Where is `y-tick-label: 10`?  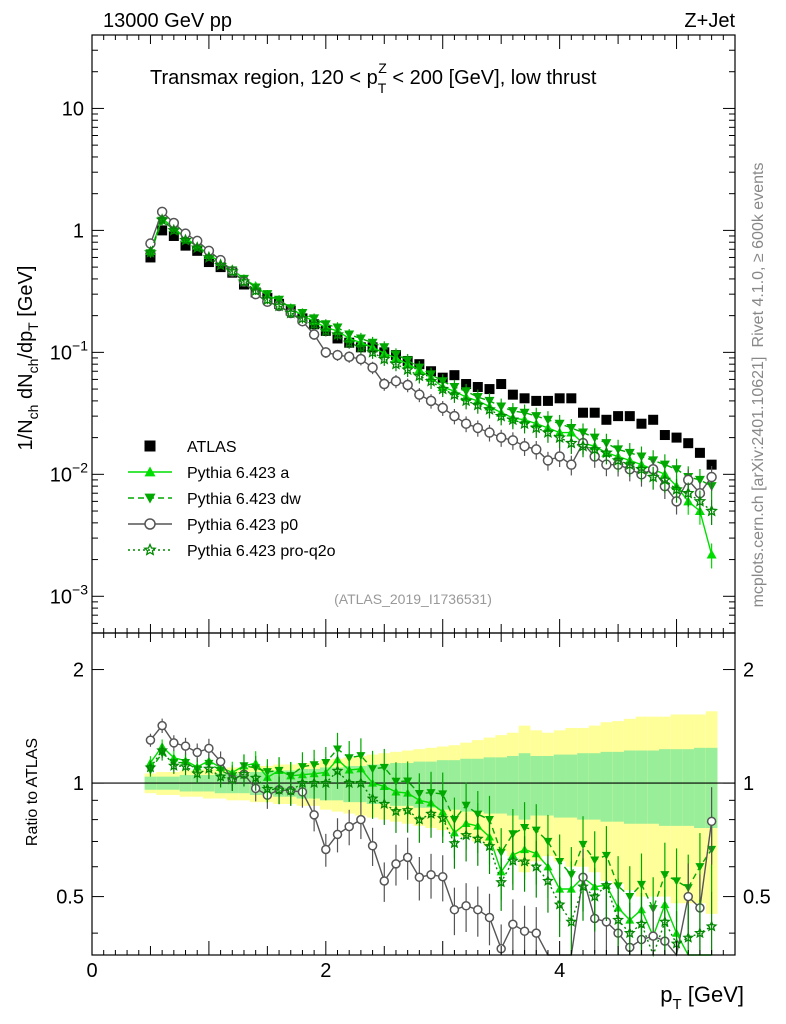
y-tick-label: 10 is located at coordinates (73, 109).